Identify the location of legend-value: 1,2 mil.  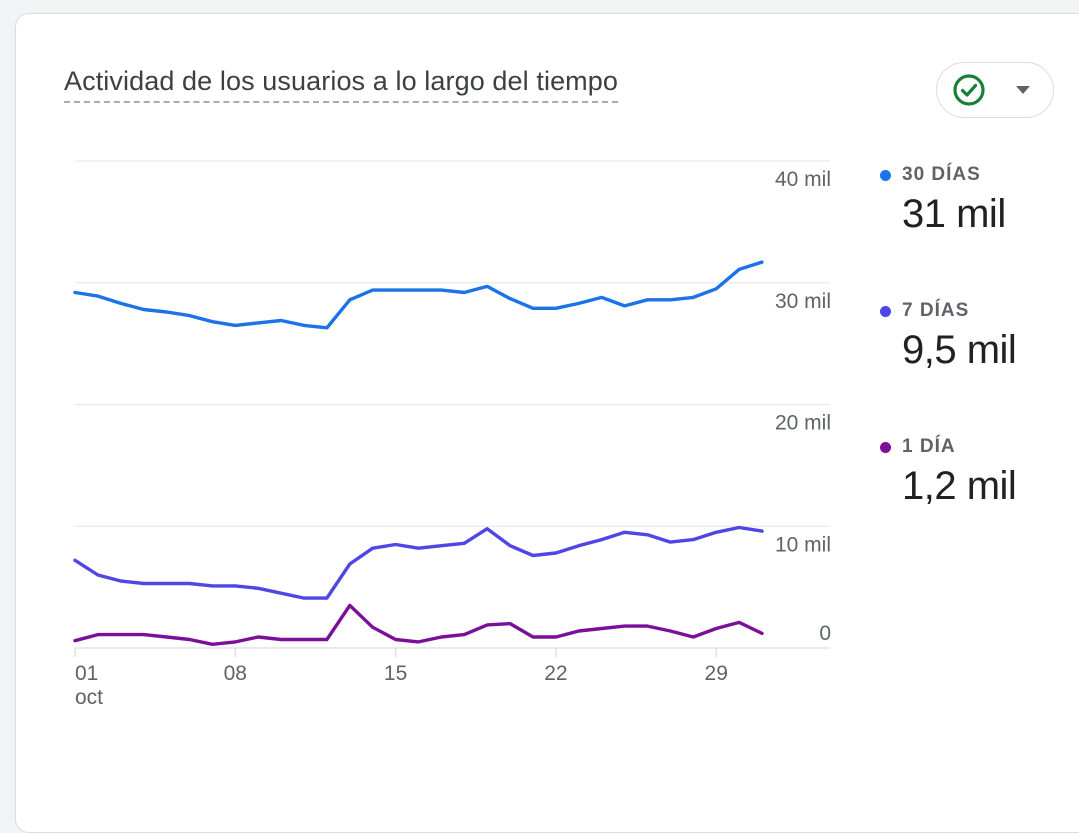
(959, 486).